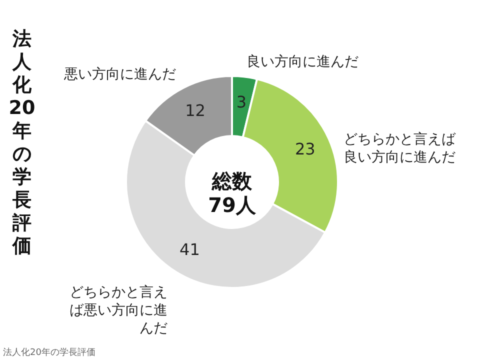  Describe the element at coordinates (49, 352) in the screenshot. I see `text: 法人化20年の学長評価` at that location.